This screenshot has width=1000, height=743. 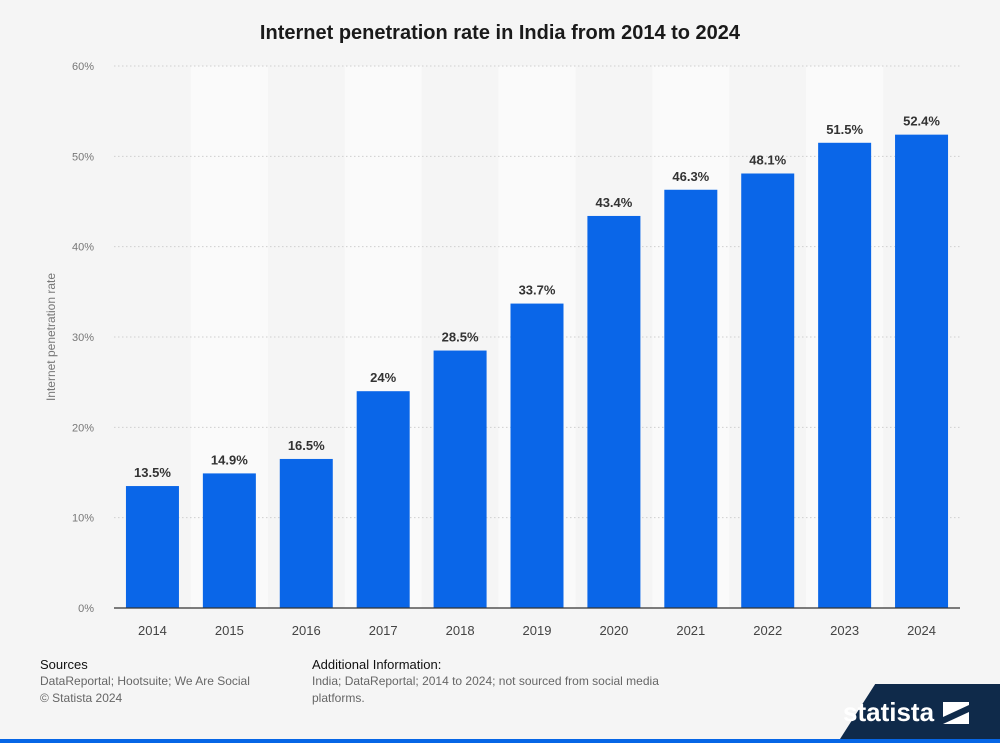 I want to click on sources-text: DataReportal; Hootsuite; We Are Social, so click(x=145, y=681).